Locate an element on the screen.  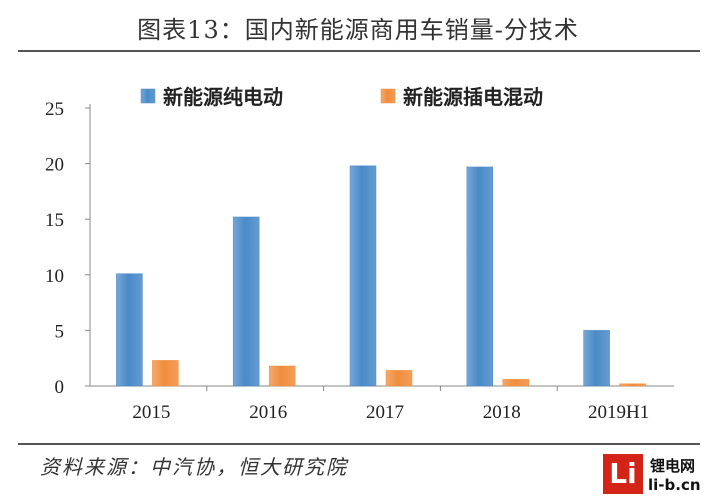
legend-label-phev: 新能源插电混动 is located at coordinates (473, 97).